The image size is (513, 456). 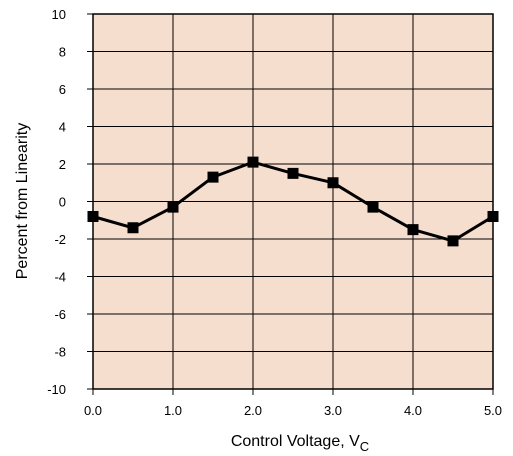 I want to click on x-axis-label: Control Voltage, VC, so click(x=300, y=443).